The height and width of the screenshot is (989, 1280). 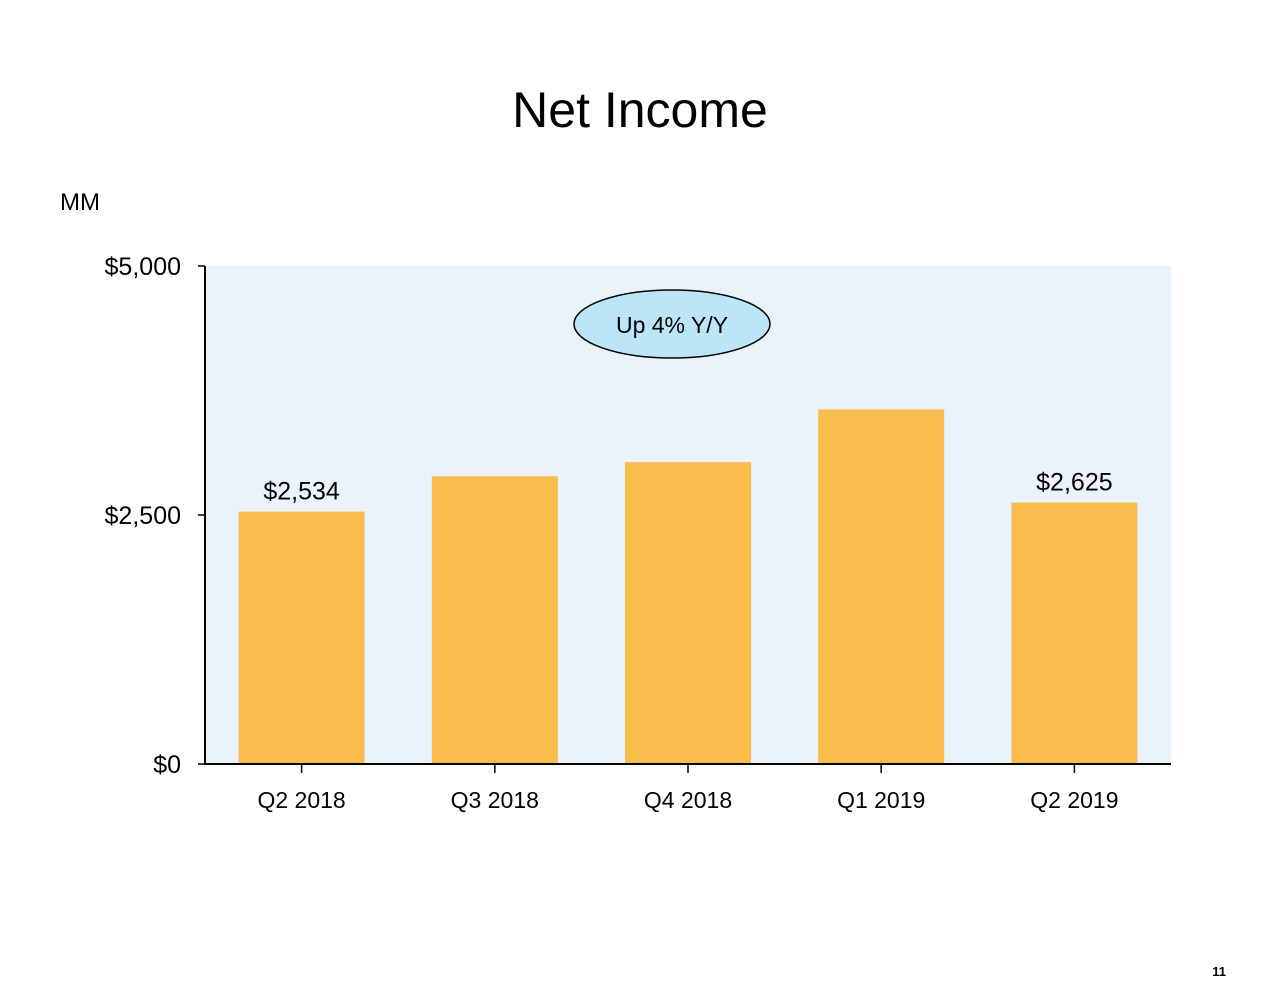 What do you see at coordinates (301, 492) in the screenshot?
I see `data-label: $2,534` at bounding box center [301, 492].